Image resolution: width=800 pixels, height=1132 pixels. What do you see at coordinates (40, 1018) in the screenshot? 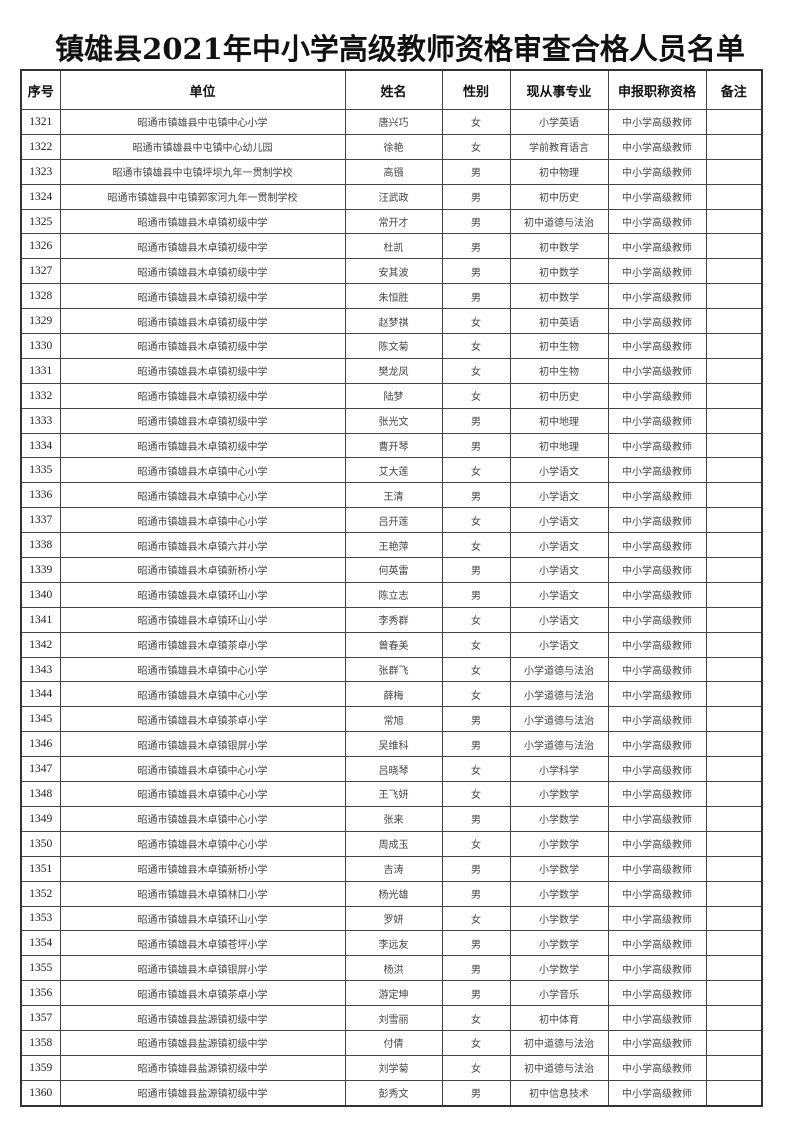
I see `cell-index: 1357` at bounding box center [40, 1018].